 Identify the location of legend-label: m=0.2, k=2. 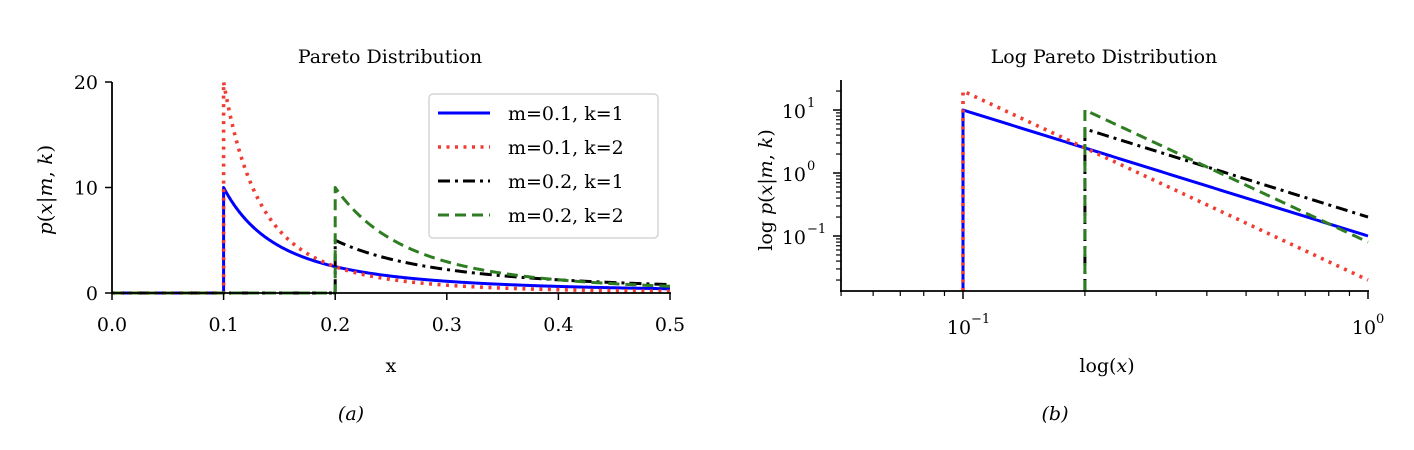
(566, 216).